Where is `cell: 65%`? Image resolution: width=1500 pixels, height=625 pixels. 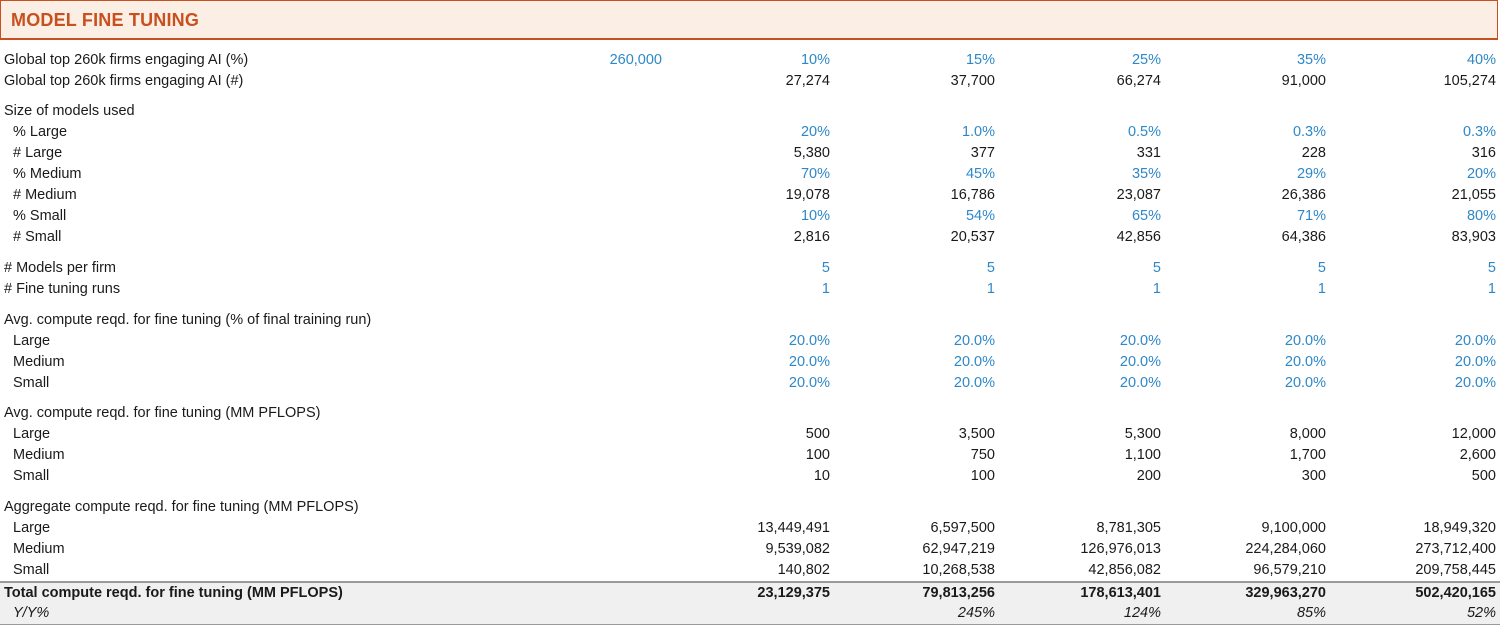 cell: 65% is located at coordinates (1146, 216).